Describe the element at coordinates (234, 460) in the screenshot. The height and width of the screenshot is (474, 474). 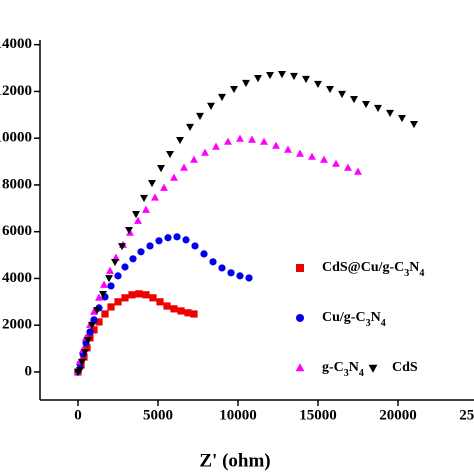
I see `x-axis-title: Z' (ohm)` at that location.